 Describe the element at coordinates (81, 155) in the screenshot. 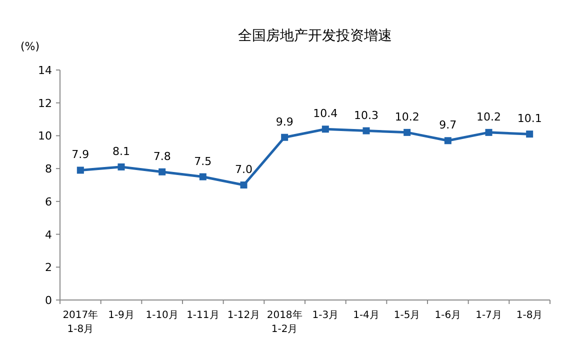

I see `data-label: 7.9` at that location.